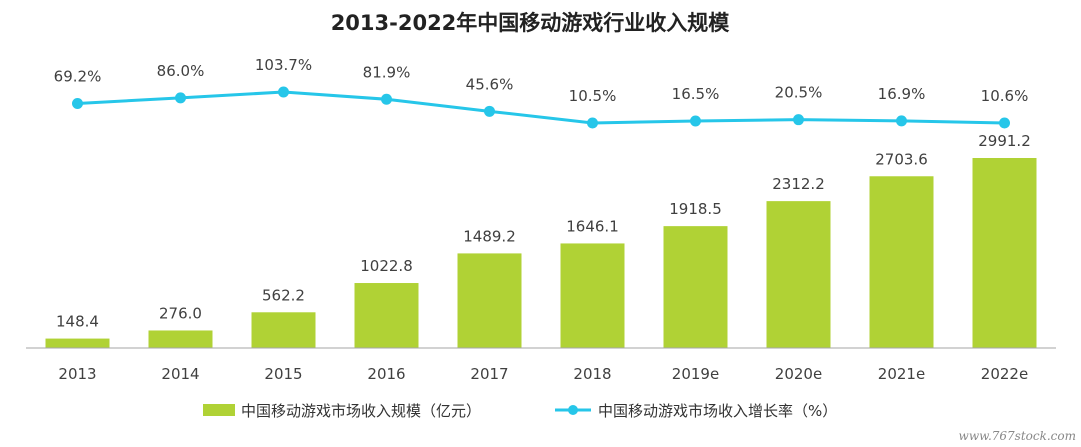  What do you see at coordinates (901, 374) in the screenshot?
I see `x-tick-label: 2021e` at bounding box center [901, 374].